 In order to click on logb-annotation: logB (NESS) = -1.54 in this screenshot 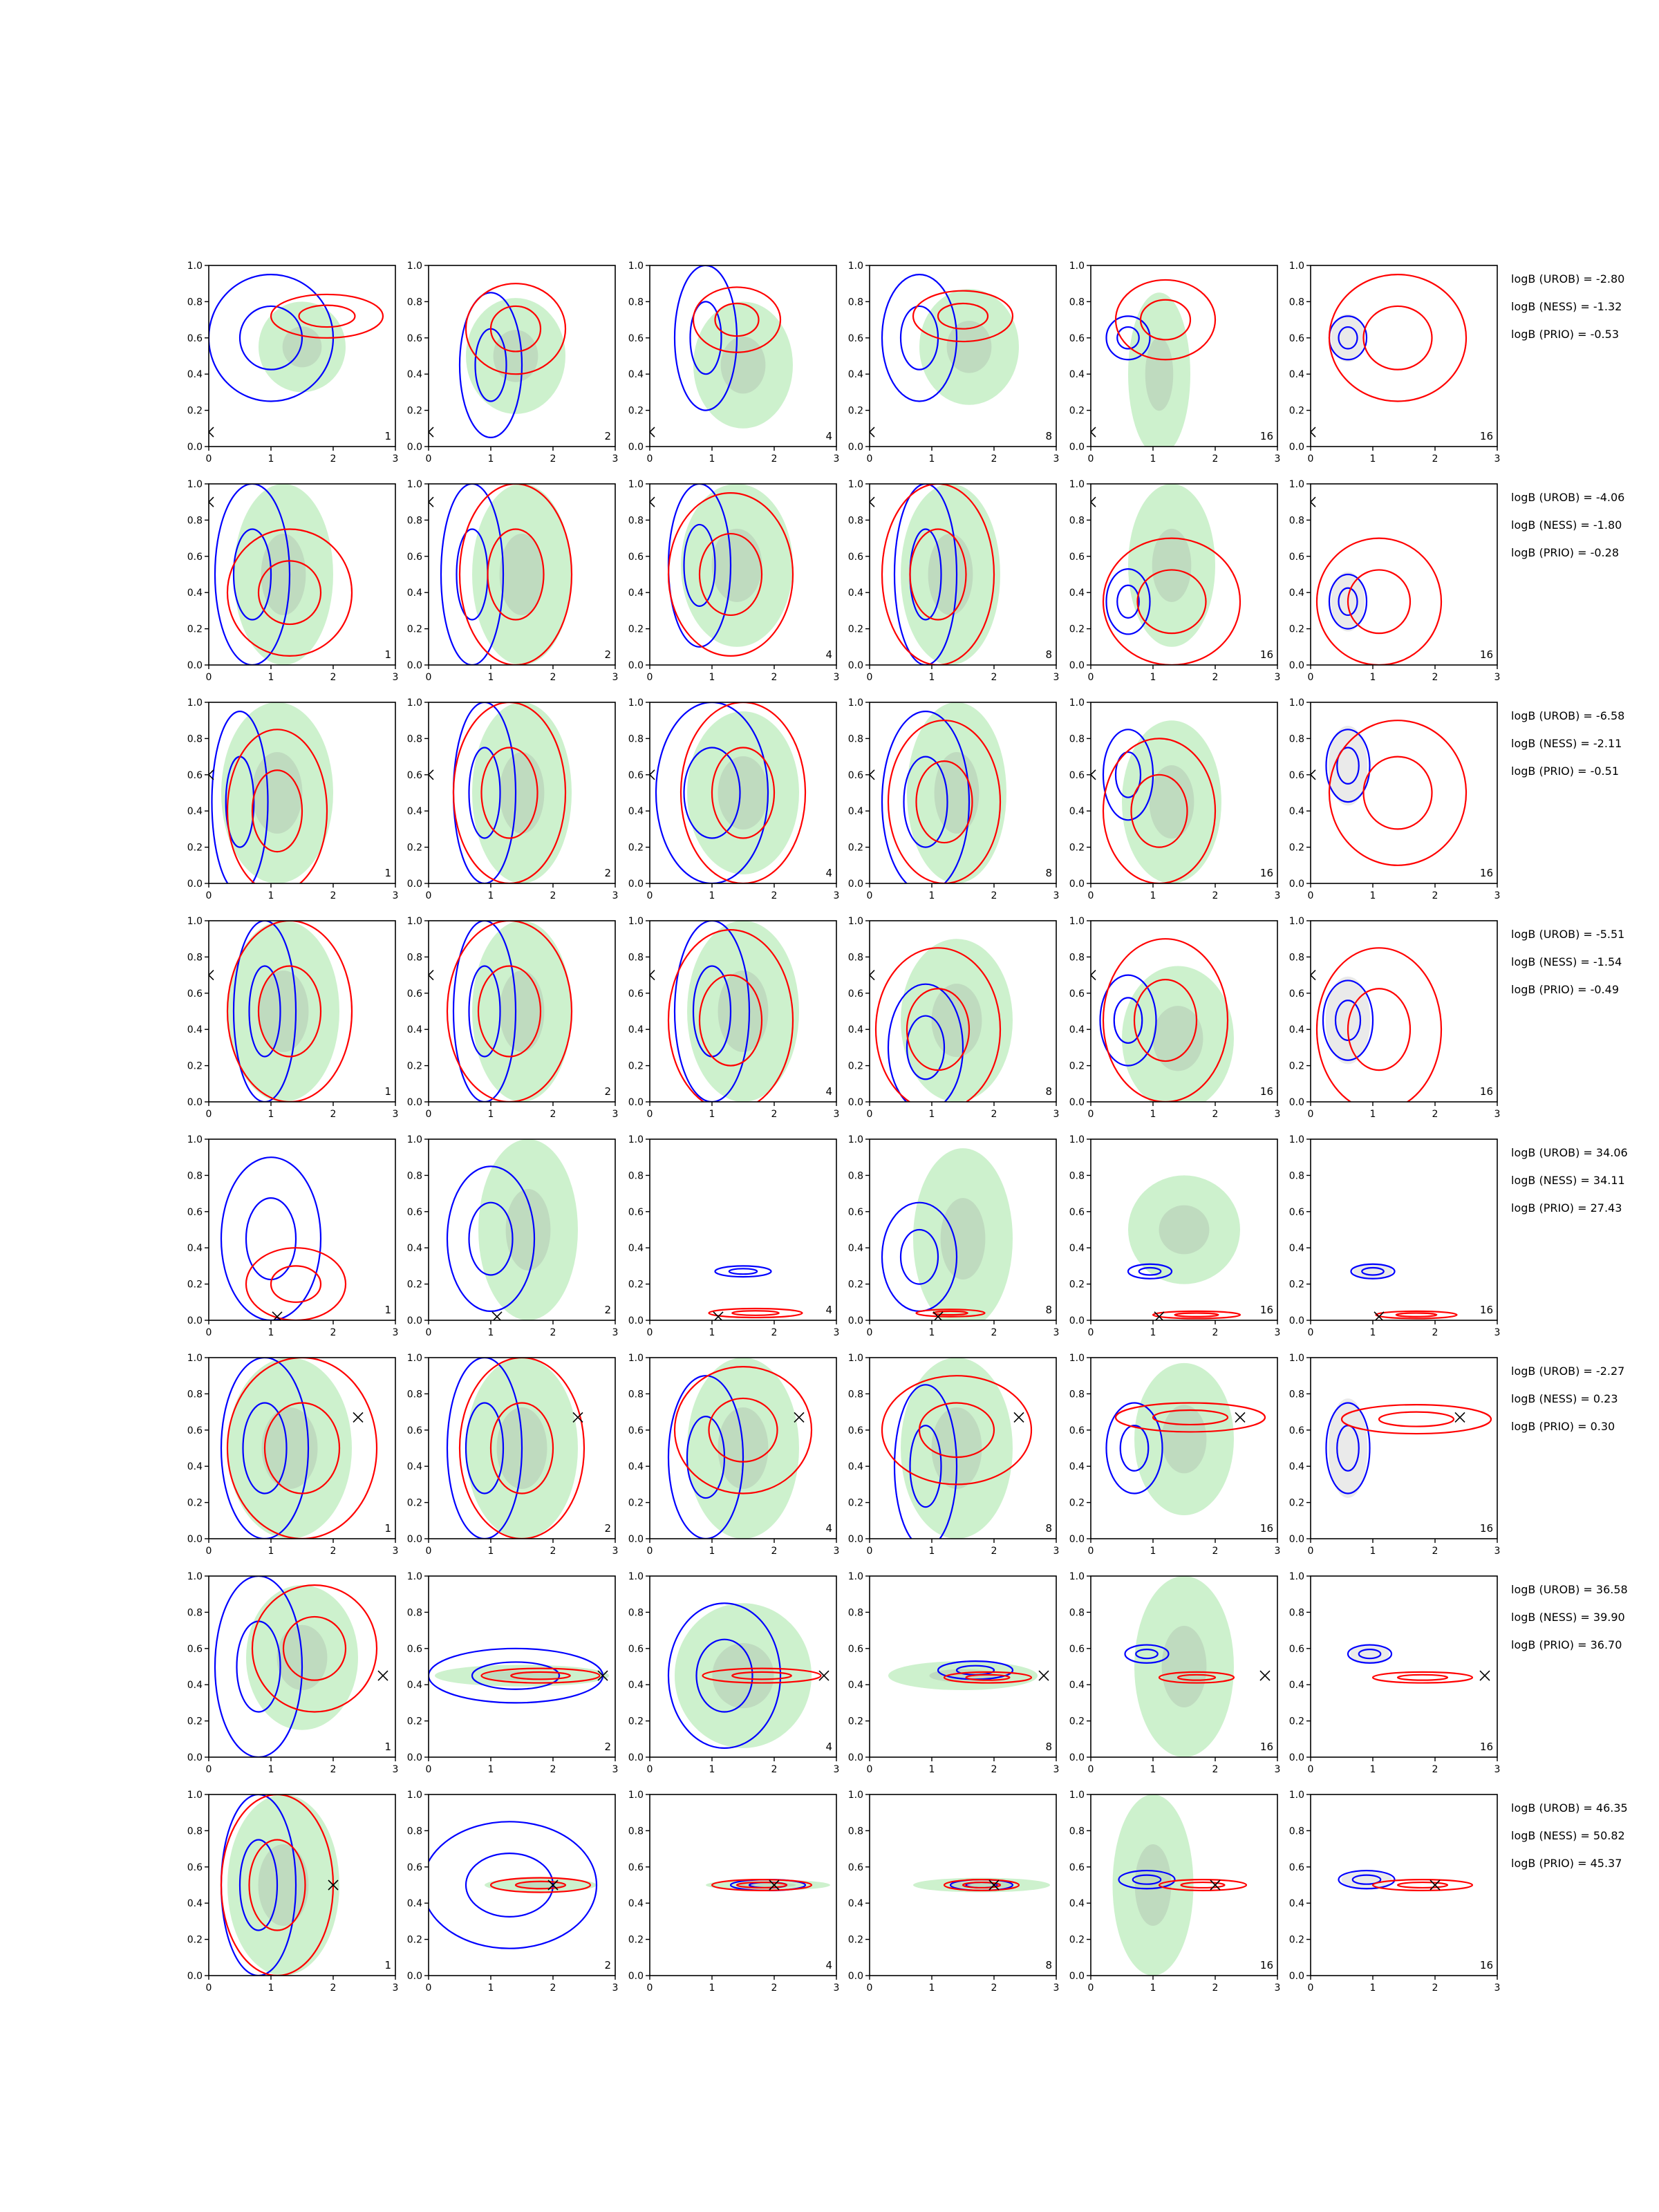, I will do `click(1567, 962)`.